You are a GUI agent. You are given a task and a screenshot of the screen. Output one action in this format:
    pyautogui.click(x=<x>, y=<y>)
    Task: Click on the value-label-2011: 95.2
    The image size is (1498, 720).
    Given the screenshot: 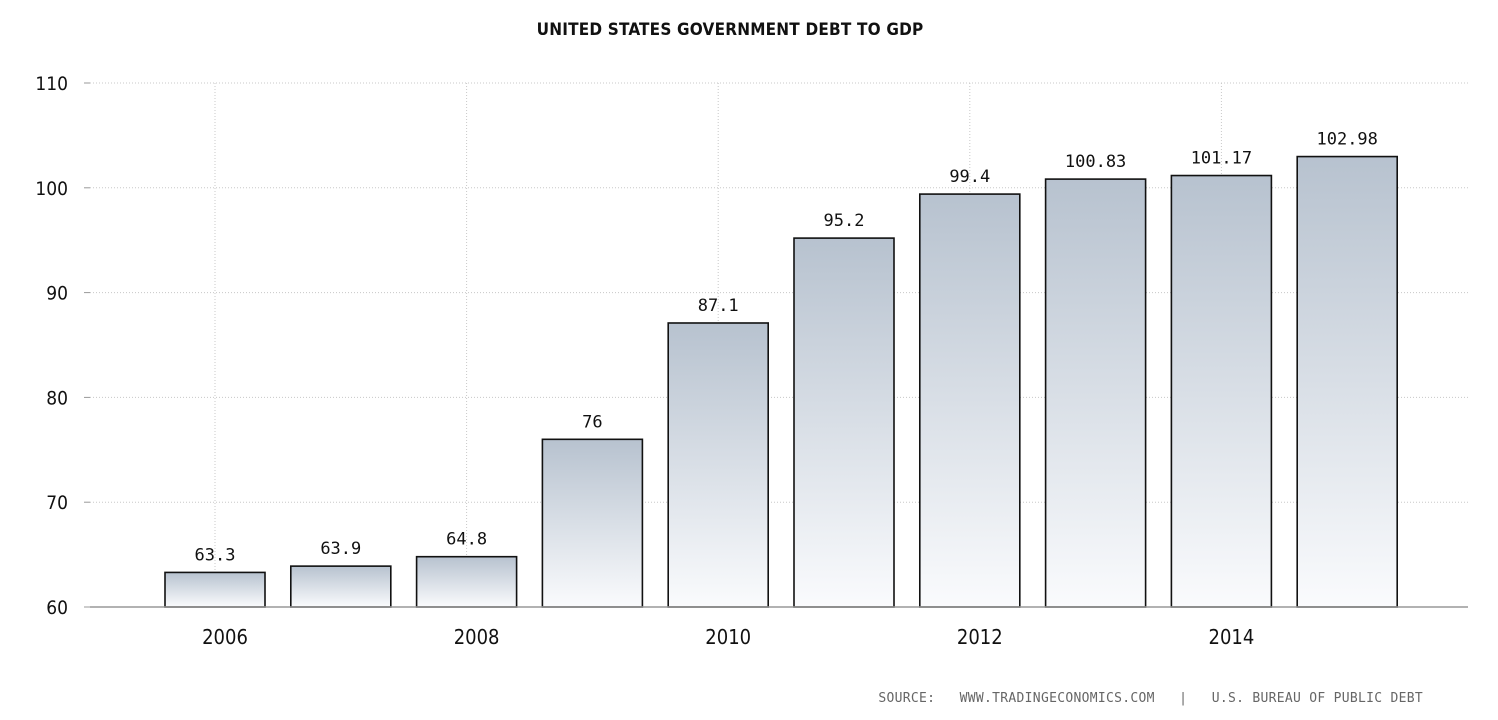 What is the action you would take?
    pyautogui.click(x=844, y=221)
    